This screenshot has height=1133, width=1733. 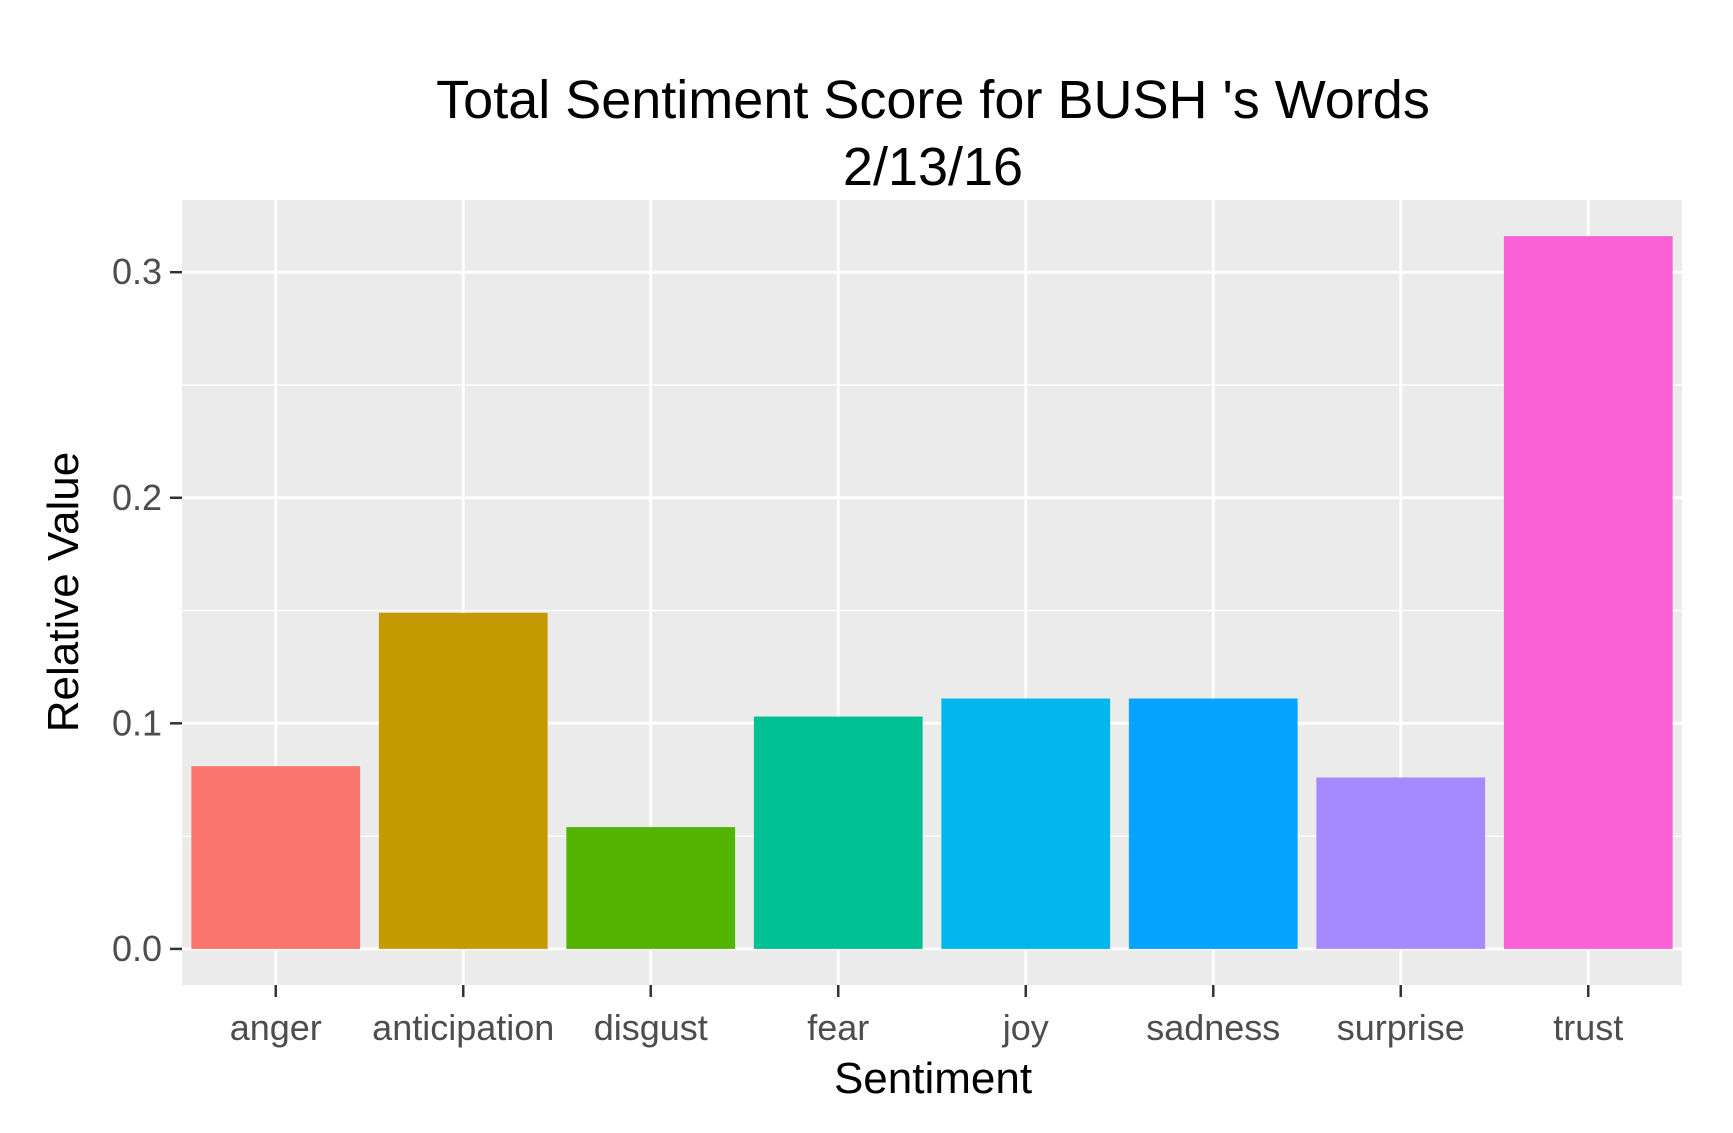 I want to click on x-tick-label: surprise, so click(x=1401, y=1027).